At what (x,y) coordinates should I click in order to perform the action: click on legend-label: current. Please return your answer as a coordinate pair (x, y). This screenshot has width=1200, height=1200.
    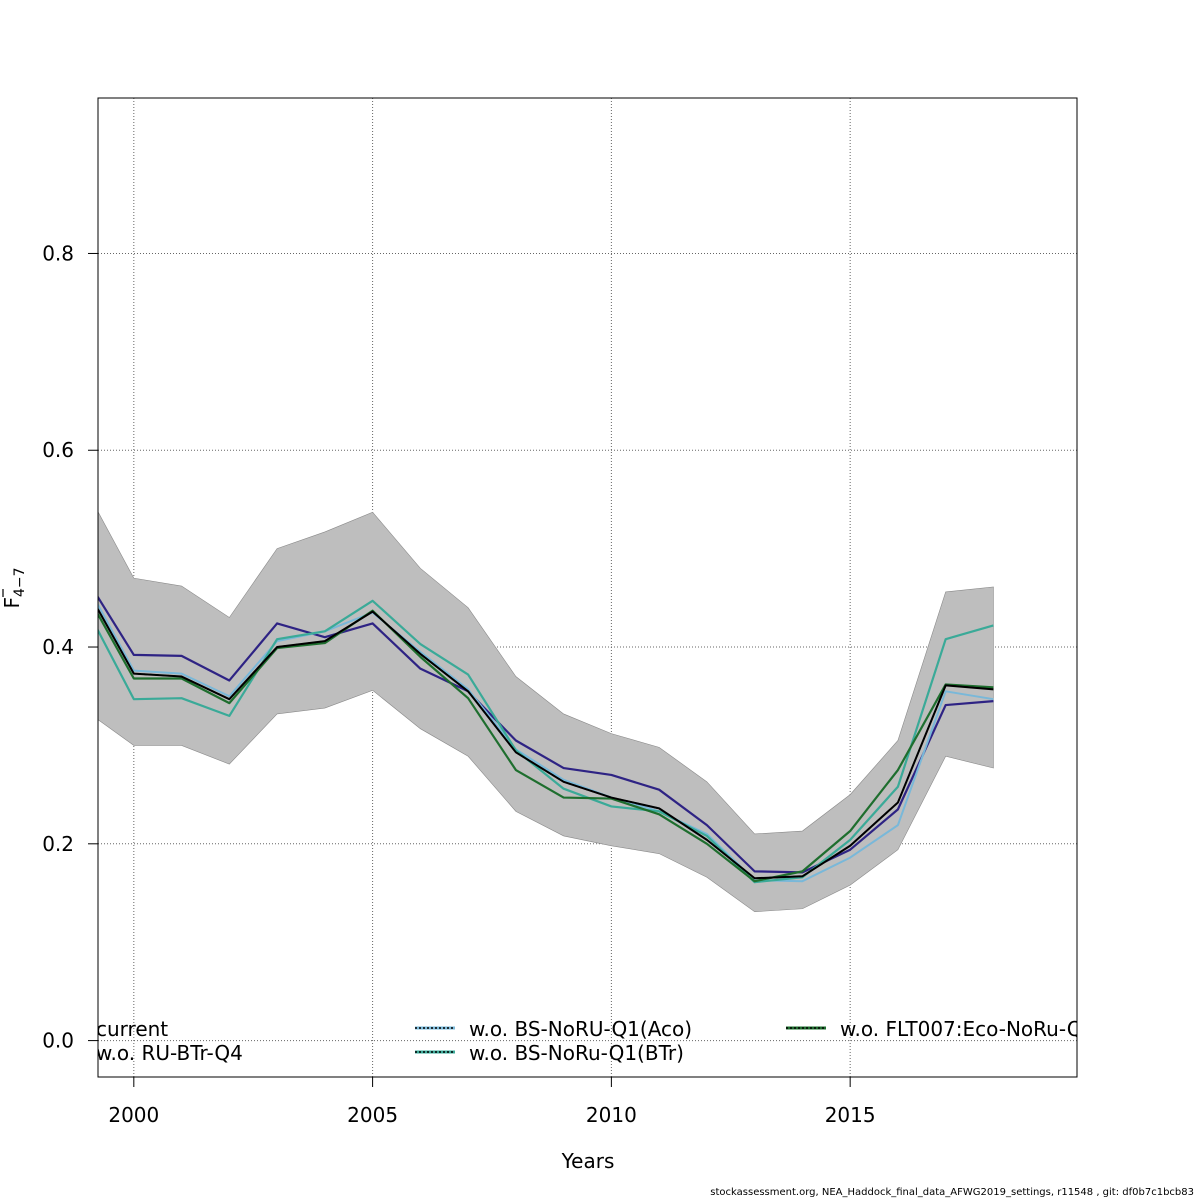
    Looking at the image, I should click on (132, 1029).